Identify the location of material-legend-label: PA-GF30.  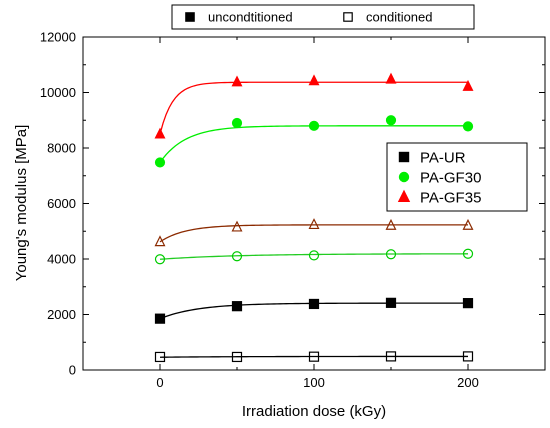
(450, 178).